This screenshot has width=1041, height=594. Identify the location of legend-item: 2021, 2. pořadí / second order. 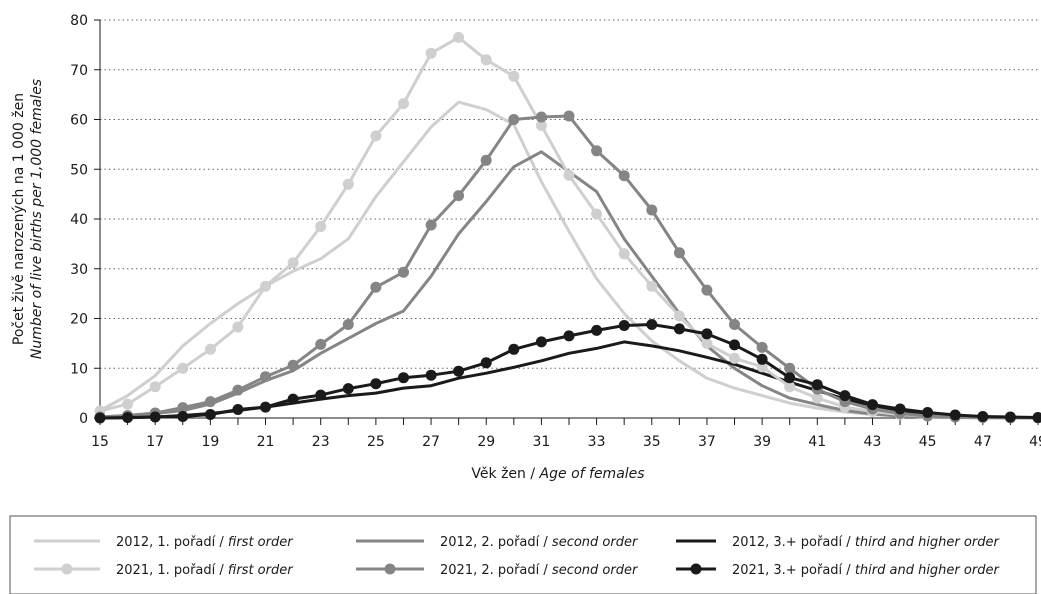
(497, 570).